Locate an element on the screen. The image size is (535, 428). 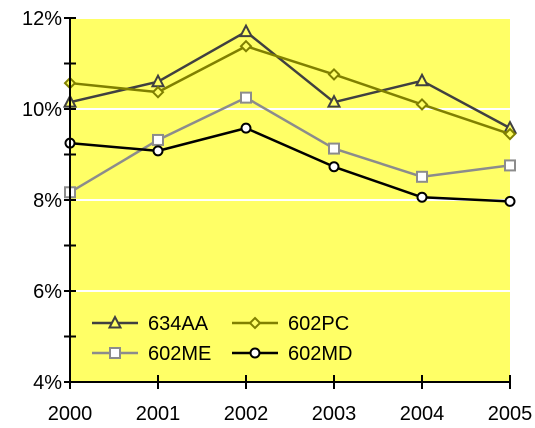
x-tick-label: 2000 is located at coordinates (70, 414).